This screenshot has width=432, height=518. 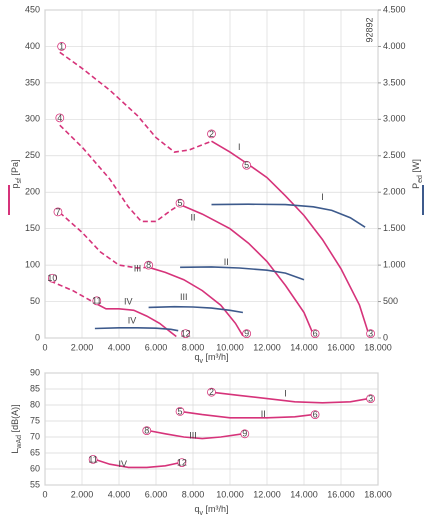 I want to click on x-tick-label: 12.000, so click(x=267, y=494).